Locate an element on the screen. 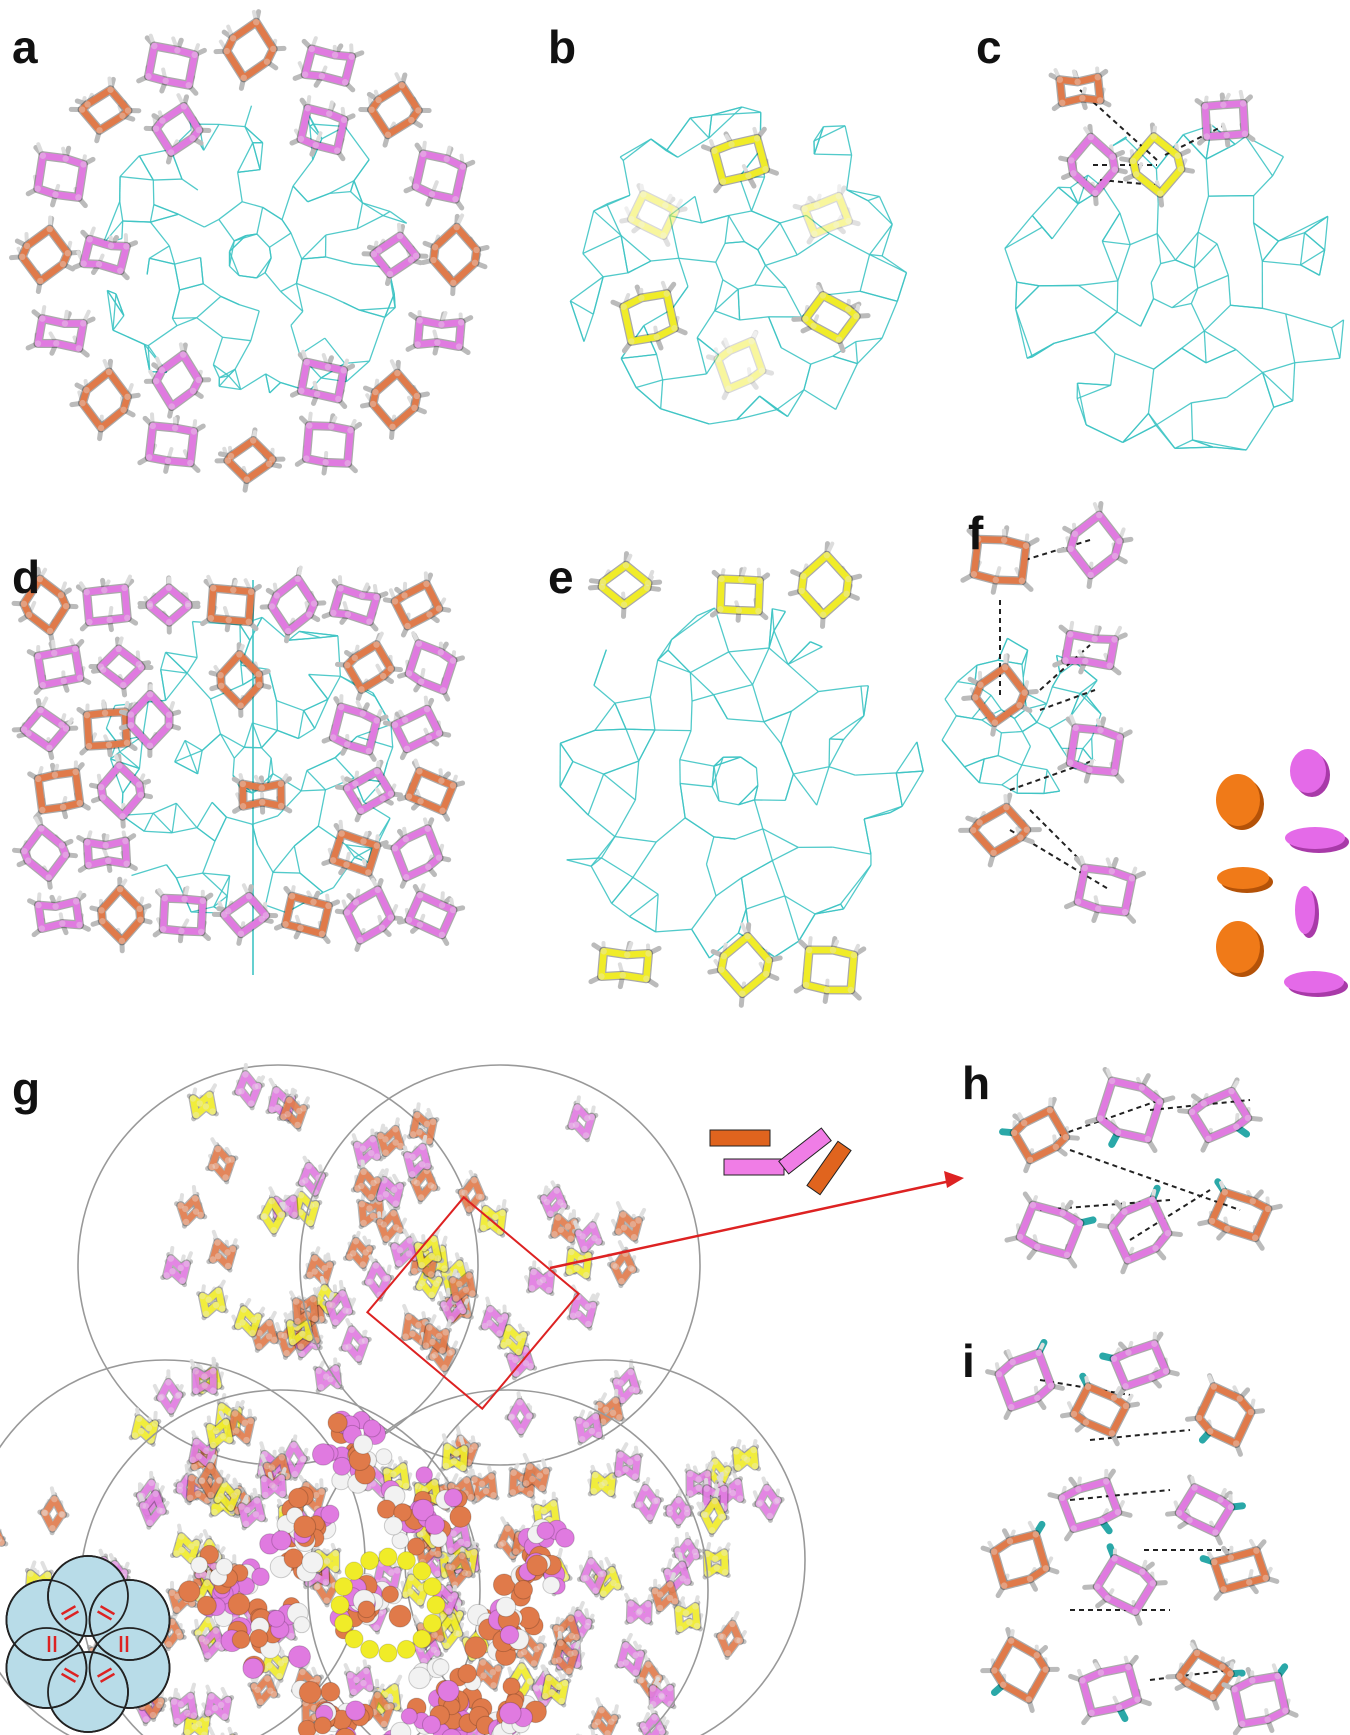 The image size is (1350, 1735). molecule-pink-right is located at coordinates (1225, 118).